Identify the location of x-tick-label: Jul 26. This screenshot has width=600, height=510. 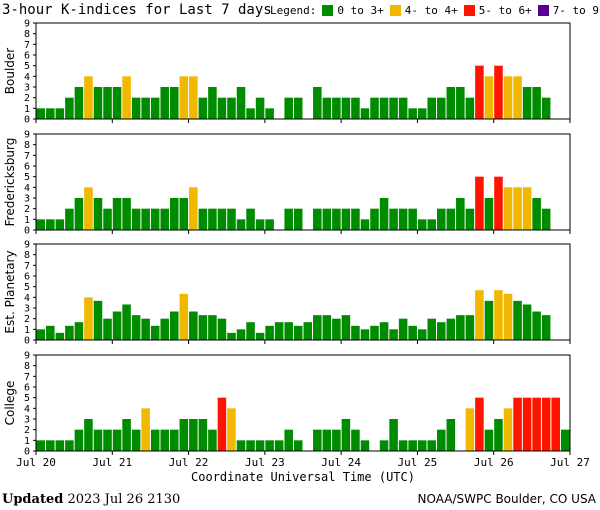
(494, 462).